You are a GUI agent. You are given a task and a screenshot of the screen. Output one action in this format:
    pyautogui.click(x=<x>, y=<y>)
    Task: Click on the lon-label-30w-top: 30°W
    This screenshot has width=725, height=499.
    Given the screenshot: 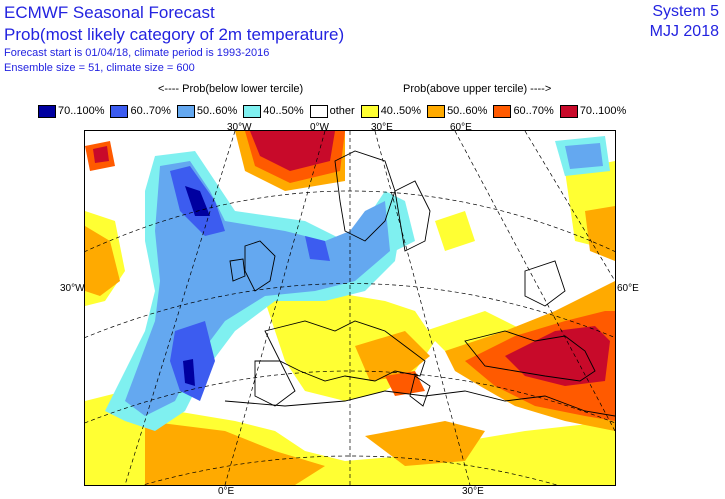 What is the action you would take?
    pyautogui.click(x=239, y=127)
    